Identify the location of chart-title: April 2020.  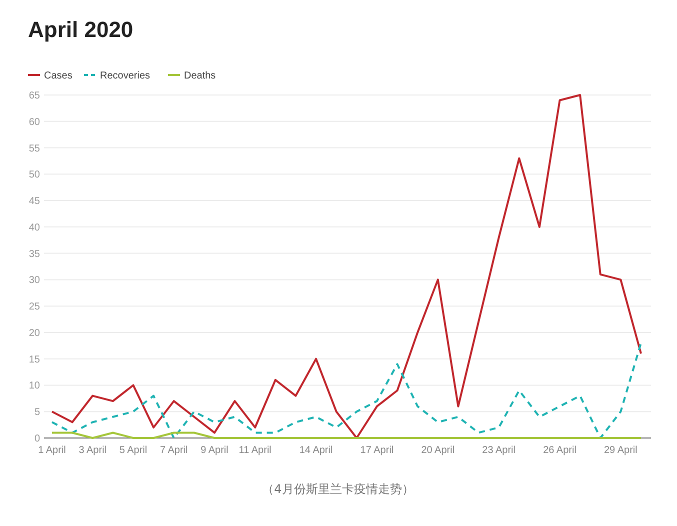
(81, 29).